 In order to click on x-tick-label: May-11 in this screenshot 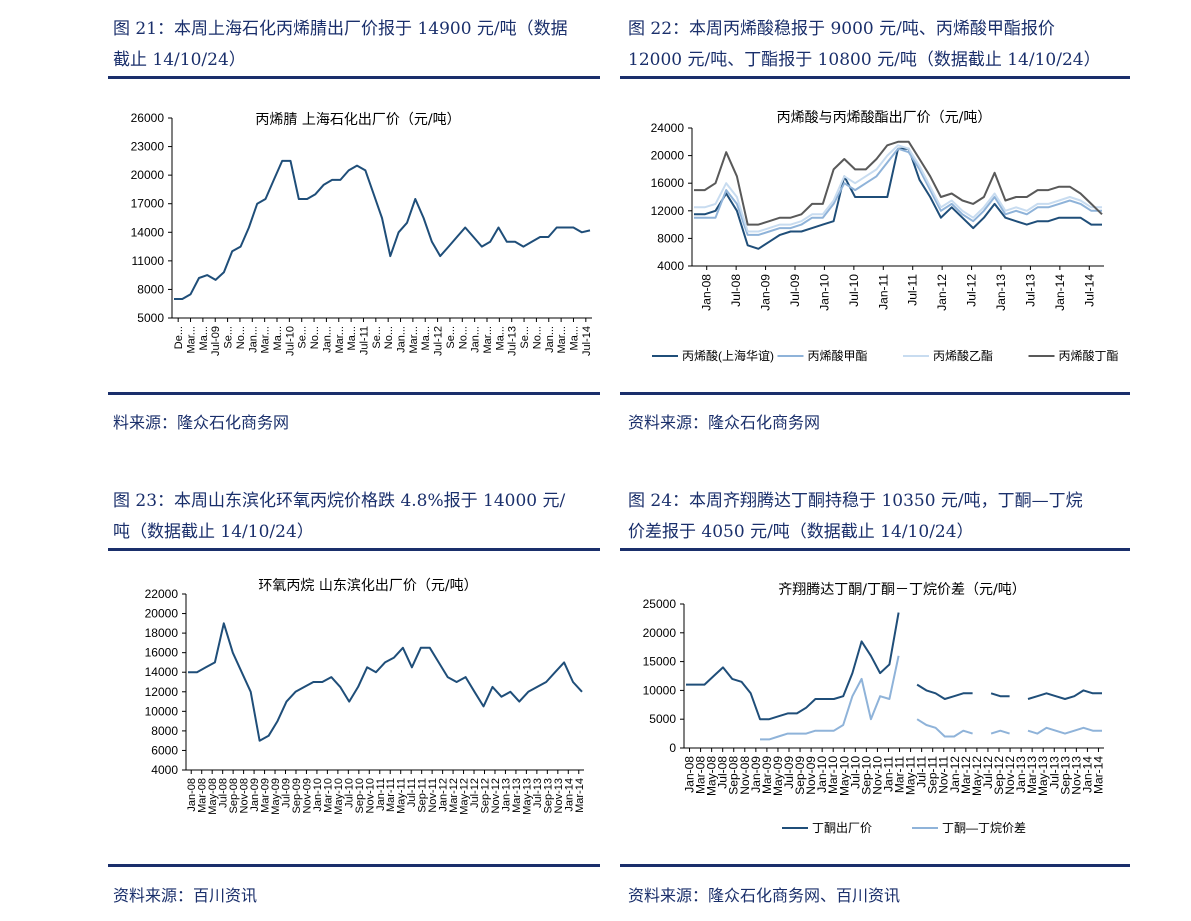, I will do `click(911, 775)`.